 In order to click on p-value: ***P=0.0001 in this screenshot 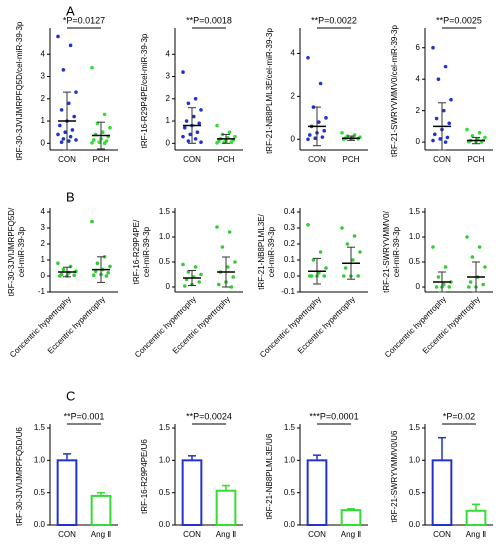, I will do `click(333, 416)`.